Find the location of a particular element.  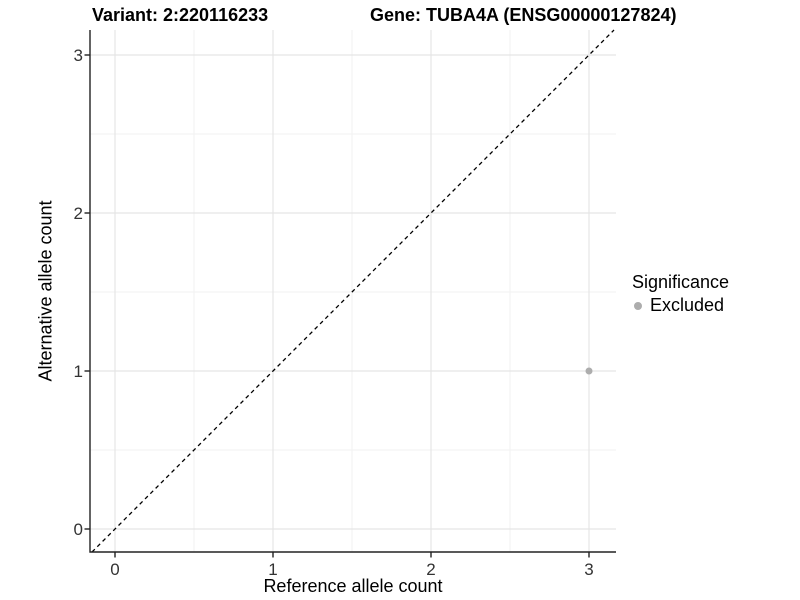

legend-title: Significance is located at coordinates (681, 282).